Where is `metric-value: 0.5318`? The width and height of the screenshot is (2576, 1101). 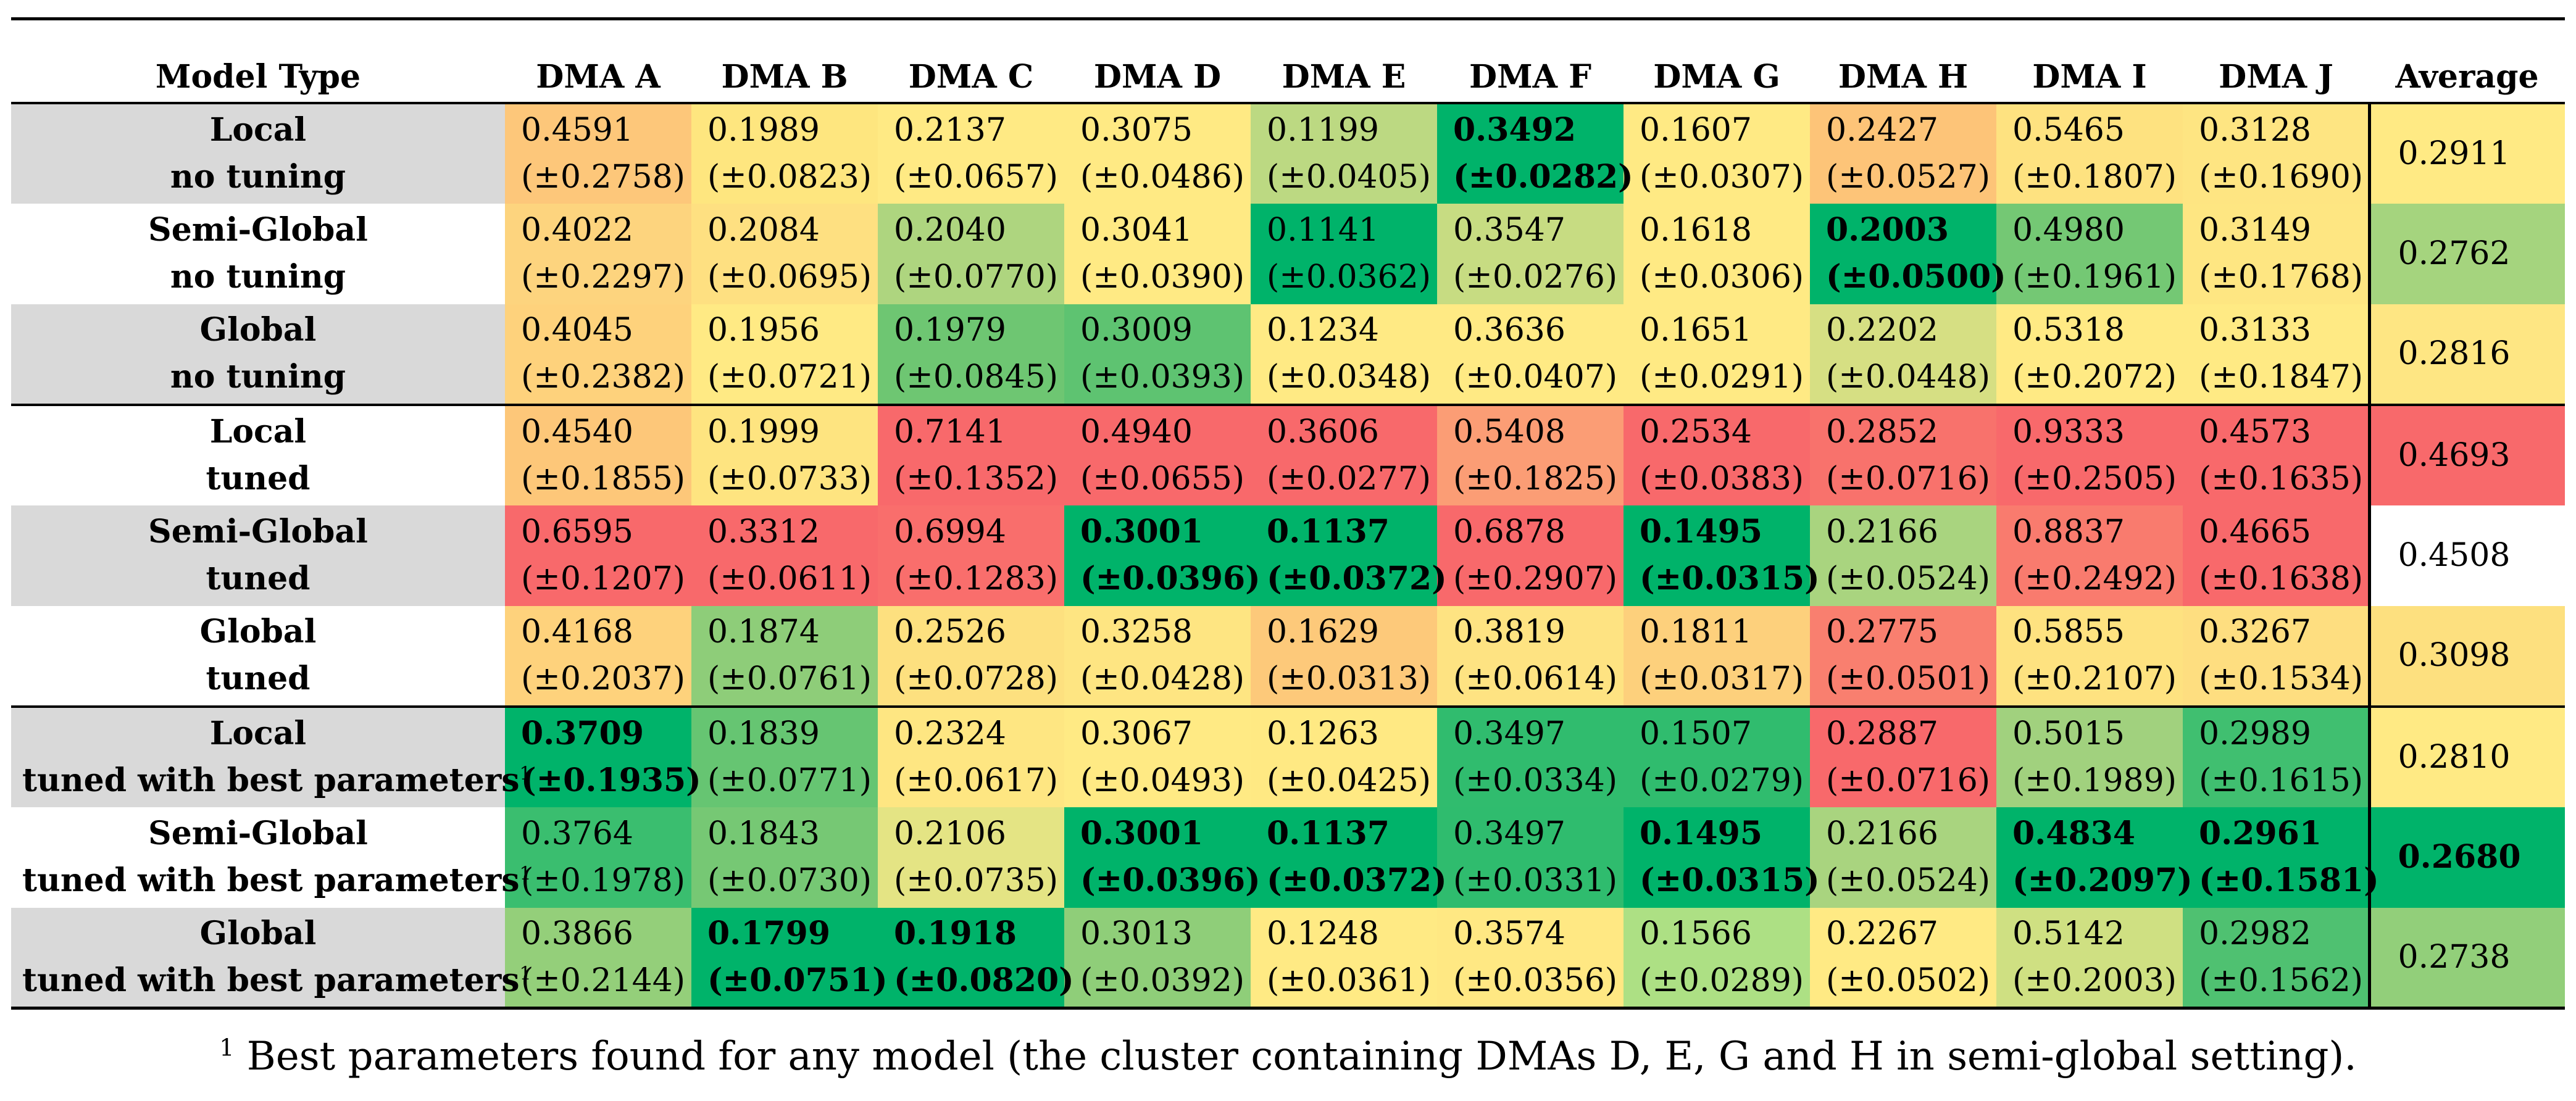 metric-value: 0.5318 is located at coordinates (2069, 330).